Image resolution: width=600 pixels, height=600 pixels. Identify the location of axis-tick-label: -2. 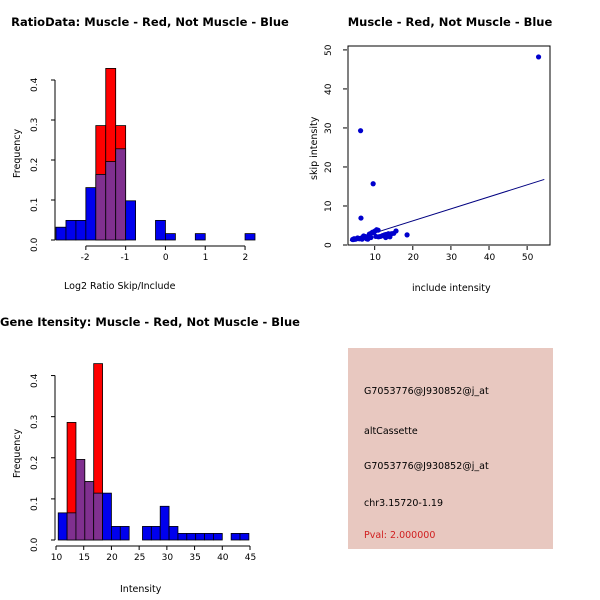
(85, 258).